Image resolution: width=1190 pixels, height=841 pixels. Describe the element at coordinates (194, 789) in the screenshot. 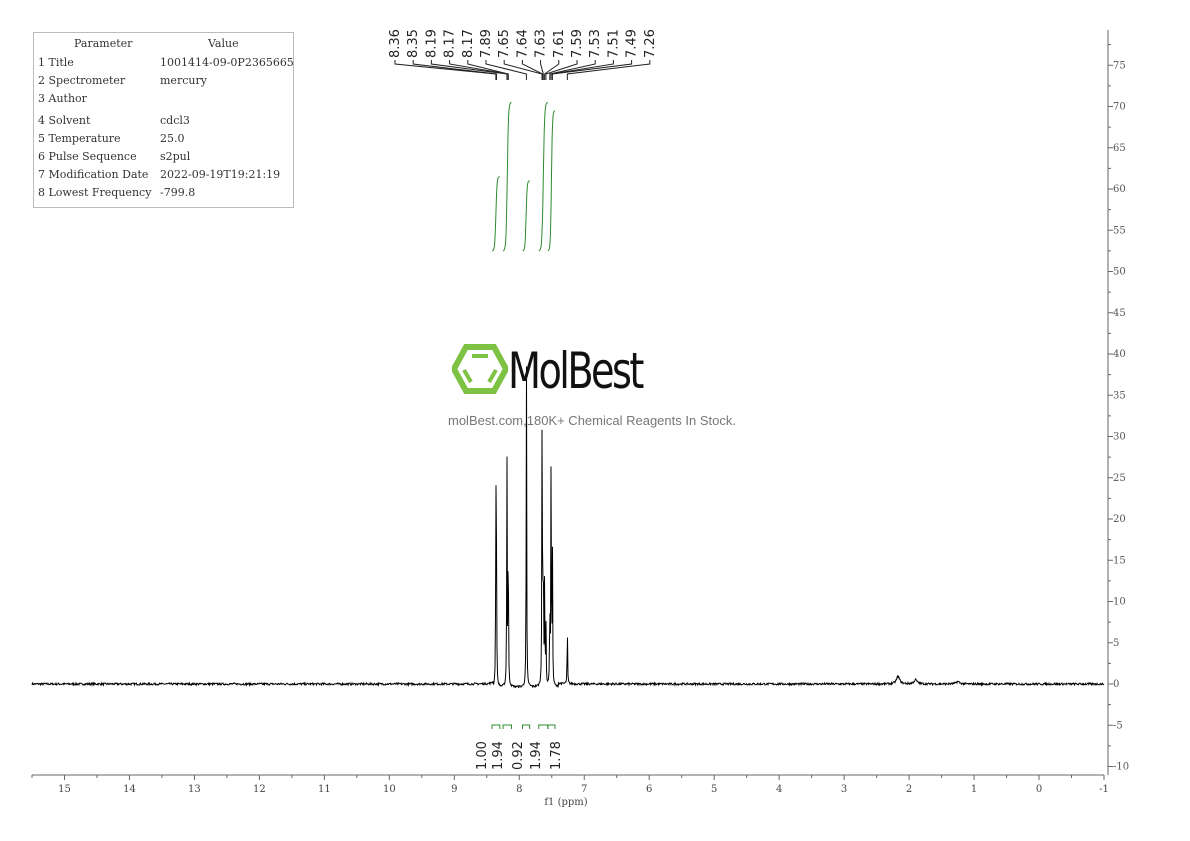

I see `x-tick-label: 13` at that location.